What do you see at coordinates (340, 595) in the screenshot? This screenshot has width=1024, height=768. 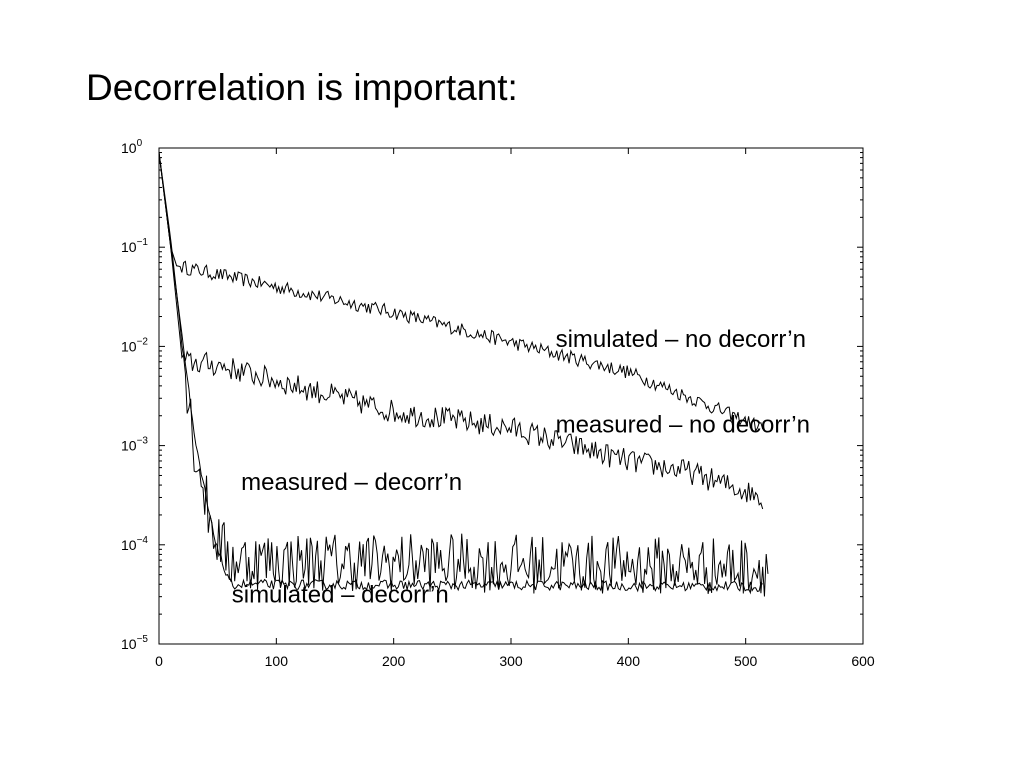 I see `series-annotation: simulated – decorr’n` at bounding box center [340, 595].